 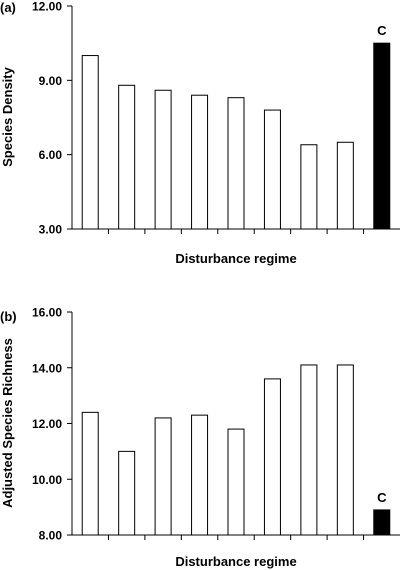 I want to click on panel-b-y-tick-label: 8.00, so click(x=51, y=536).